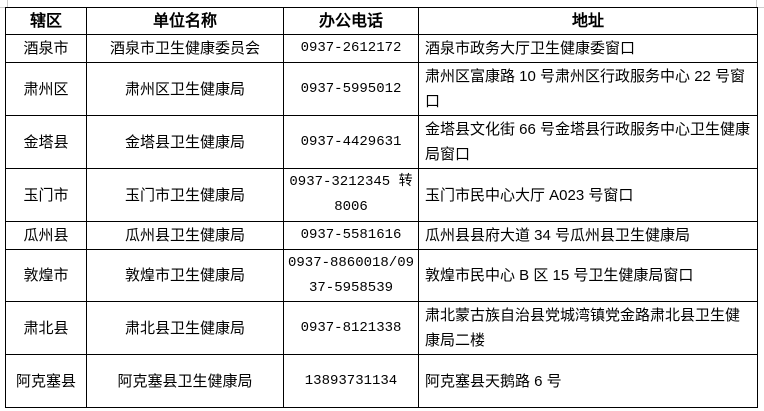 This screenshot has height=411, width=764. What do you see at coordinates (351, 235) in the screenshot?
I see `phone-cell: 0937-5581616` at bounding box center [351, 235].